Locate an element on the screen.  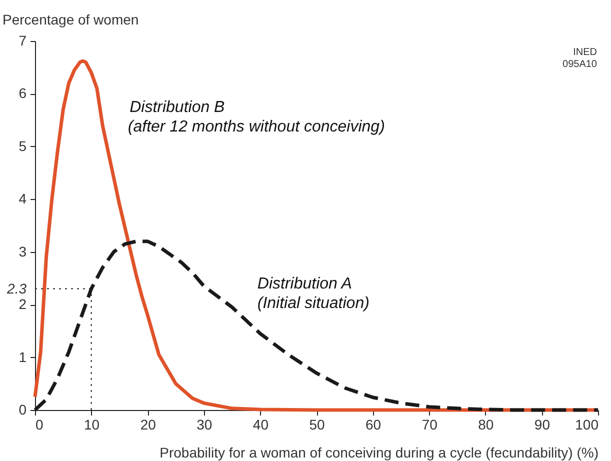
x-tick-label: 80 is located at coordinates (486, 424).